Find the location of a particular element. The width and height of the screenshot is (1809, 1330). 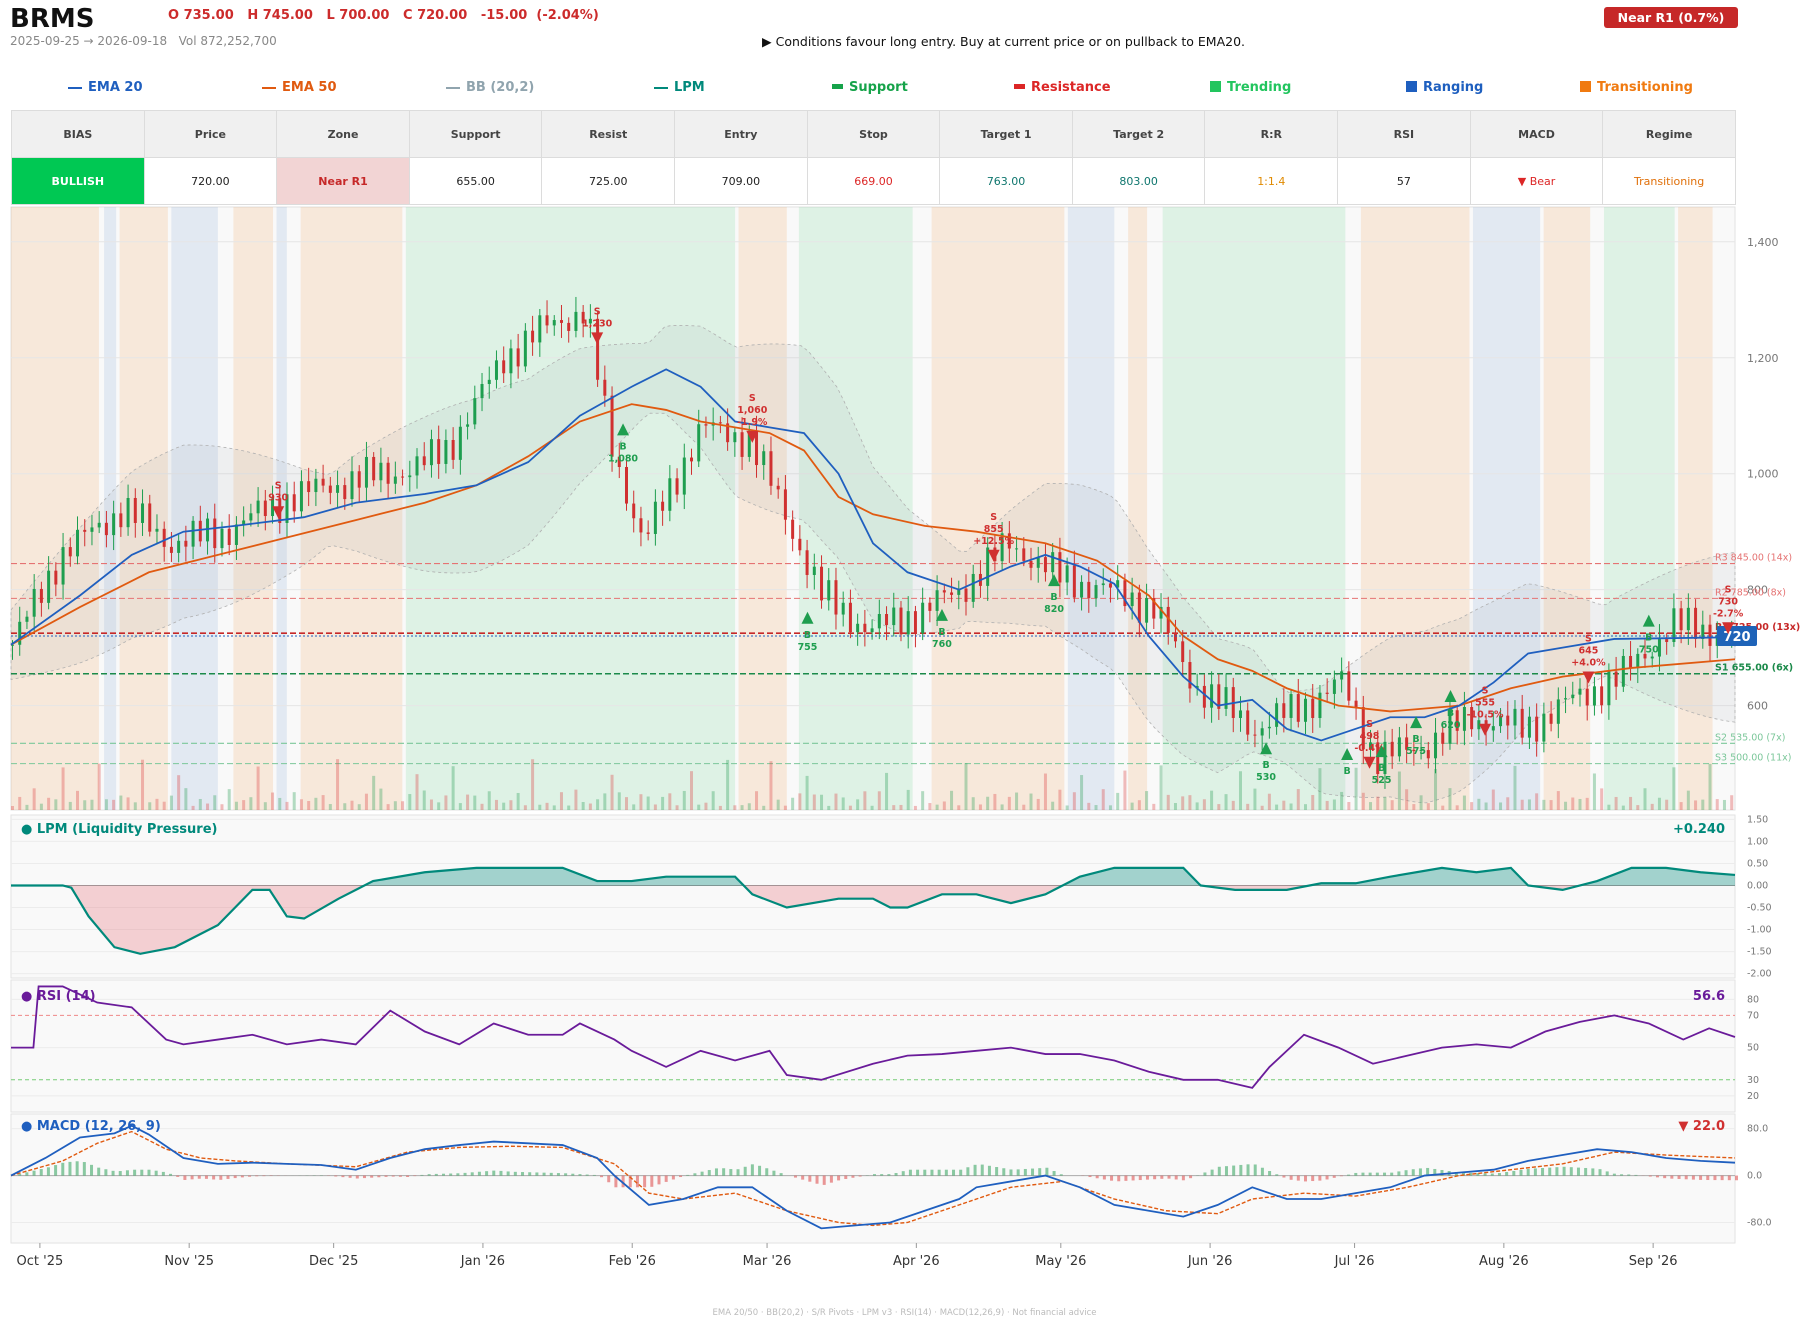

lpm-tick-label: -0.50 is located at coordinates (1759, 908).